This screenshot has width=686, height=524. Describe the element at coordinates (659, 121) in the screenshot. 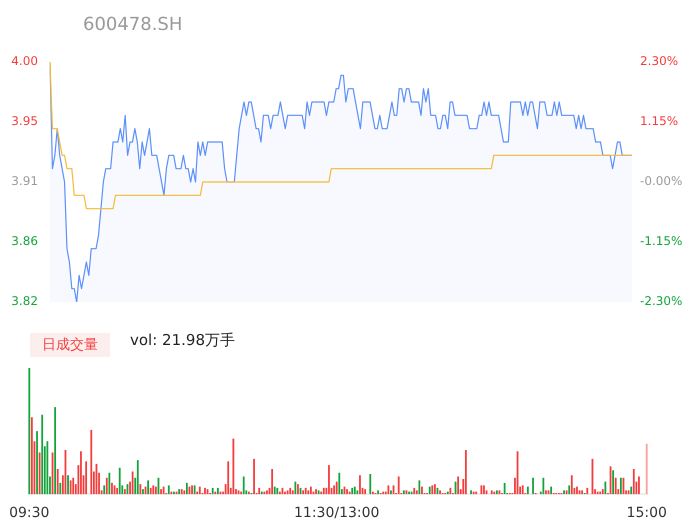

I see `y2-tick-label: 1.15%` at that location.